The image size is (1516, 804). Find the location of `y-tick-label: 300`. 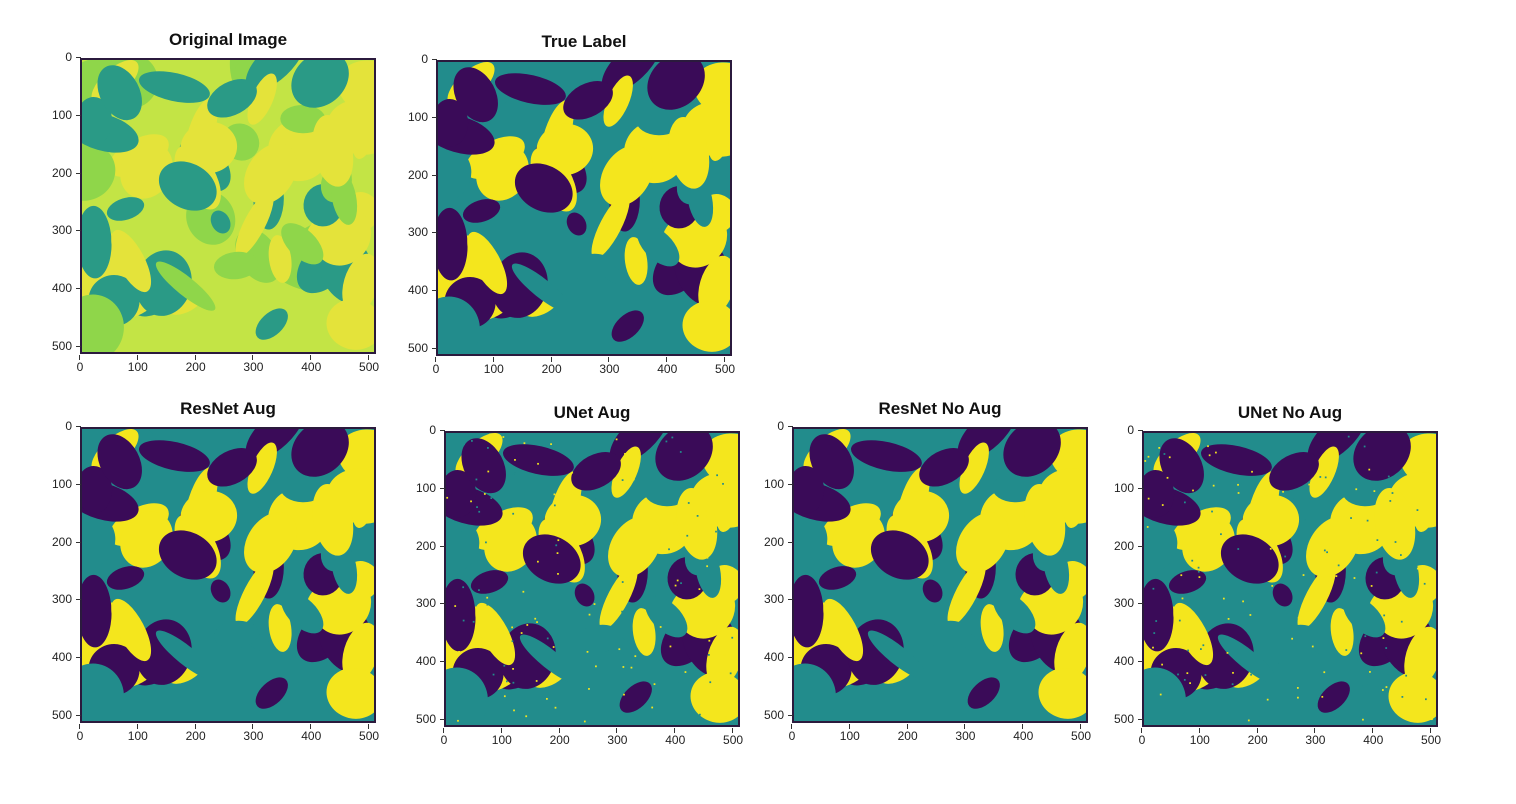

y-tick-label: 300 is located at coordinates (58, 230).